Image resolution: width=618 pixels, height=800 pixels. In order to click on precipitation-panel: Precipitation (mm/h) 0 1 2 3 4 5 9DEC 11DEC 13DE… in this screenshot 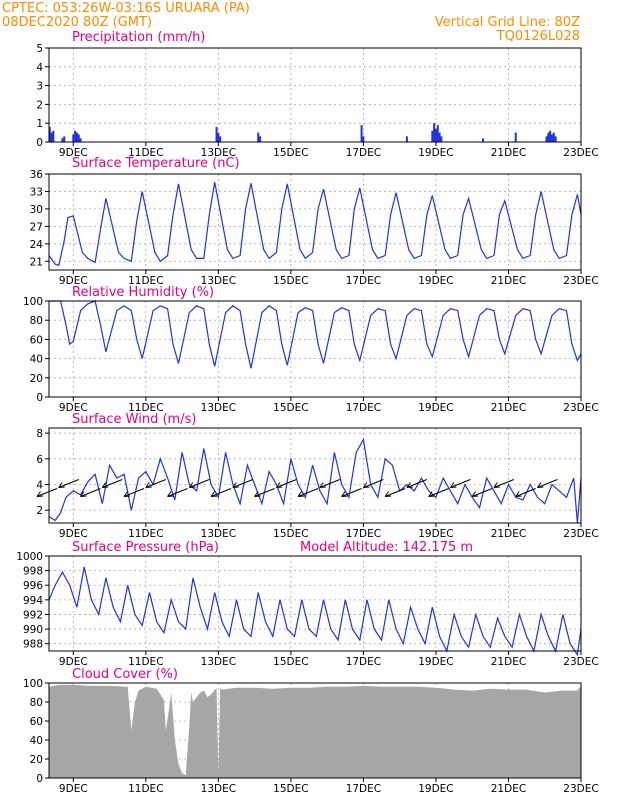, I will do `click(317, 94)`.